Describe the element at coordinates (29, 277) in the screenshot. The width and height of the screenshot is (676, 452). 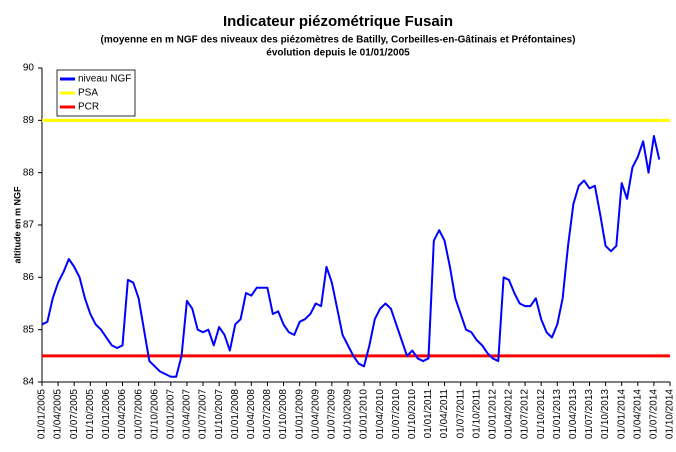
I see `y-tick-label: 86` at that location.